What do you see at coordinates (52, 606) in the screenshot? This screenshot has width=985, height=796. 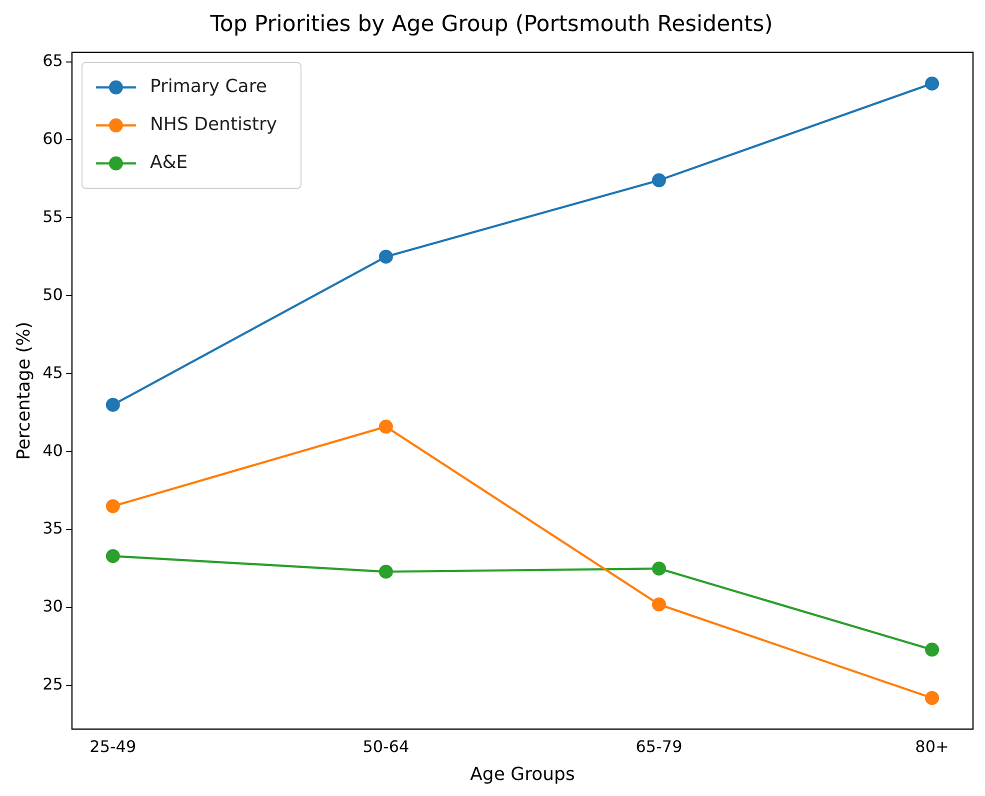 I see `y-tick-label: 30` at bounding box center [52, 606].